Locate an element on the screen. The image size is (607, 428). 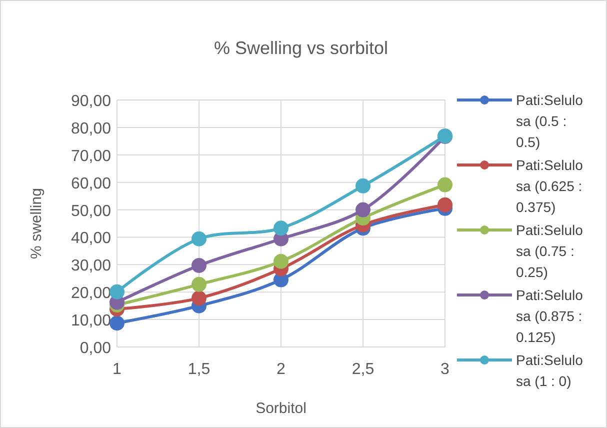
x-tick-label: 2,5 is located at coordinates (363, 369).